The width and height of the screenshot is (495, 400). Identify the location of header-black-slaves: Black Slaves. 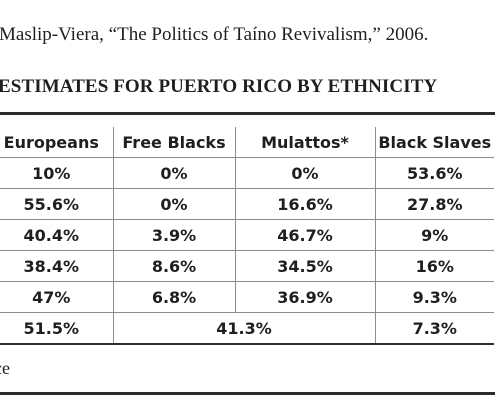
(434, 142).